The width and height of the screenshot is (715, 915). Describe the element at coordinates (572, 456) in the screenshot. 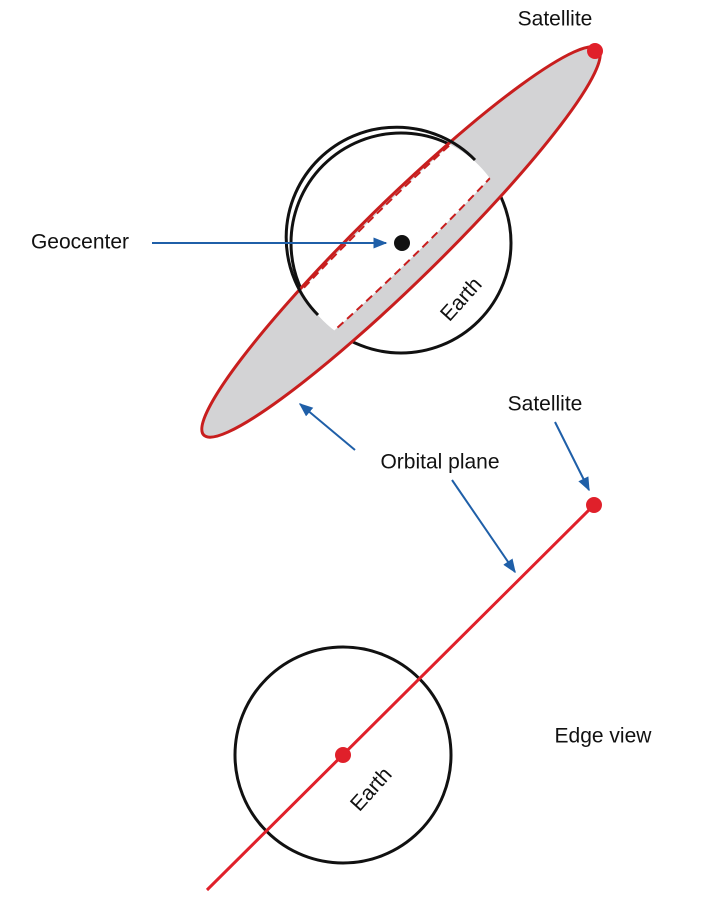

I see `satellite-arrow` at that location.